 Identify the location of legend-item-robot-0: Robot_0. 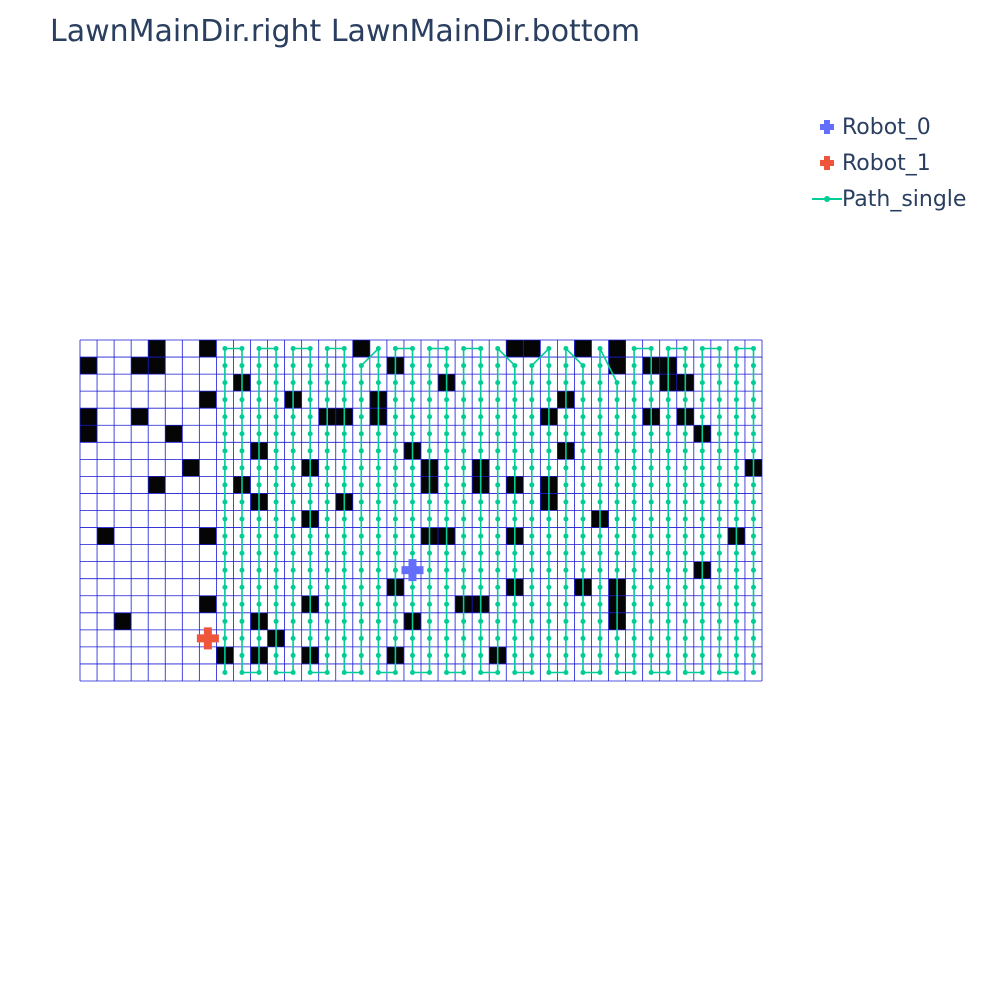
(889, 127).